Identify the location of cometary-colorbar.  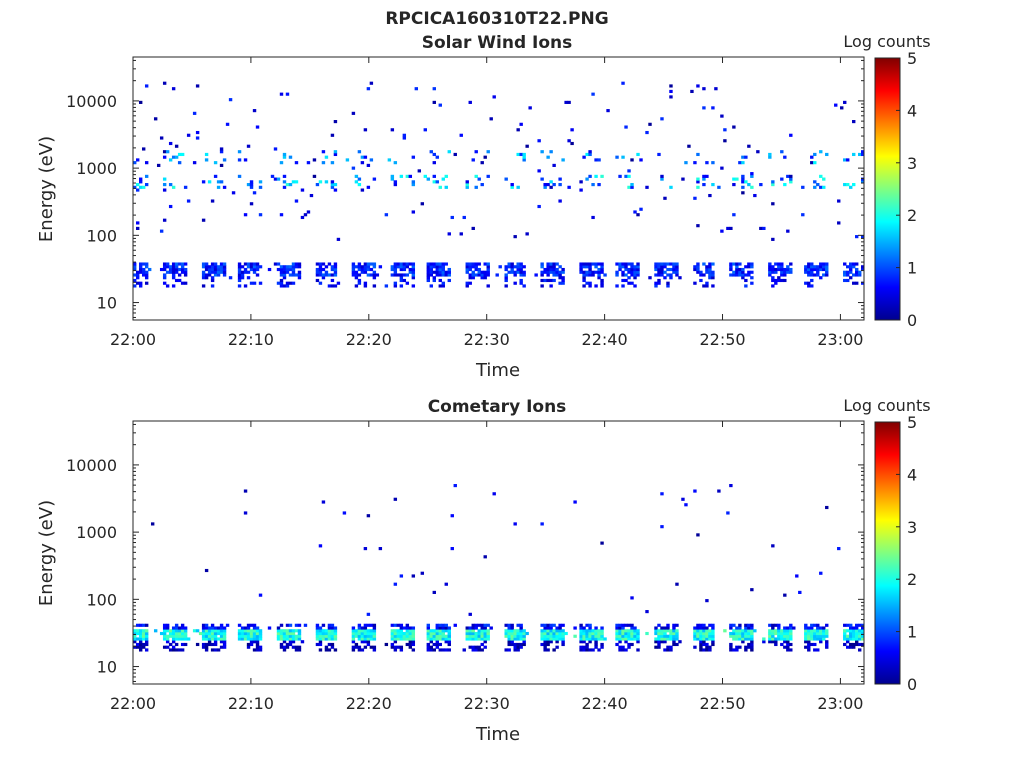
(887, 553).